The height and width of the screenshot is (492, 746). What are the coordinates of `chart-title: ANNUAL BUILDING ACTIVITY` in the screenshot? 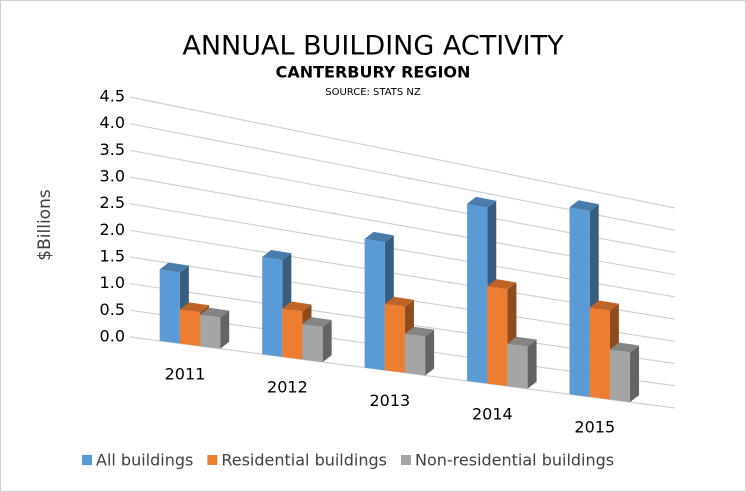 It's located at (373, 46).